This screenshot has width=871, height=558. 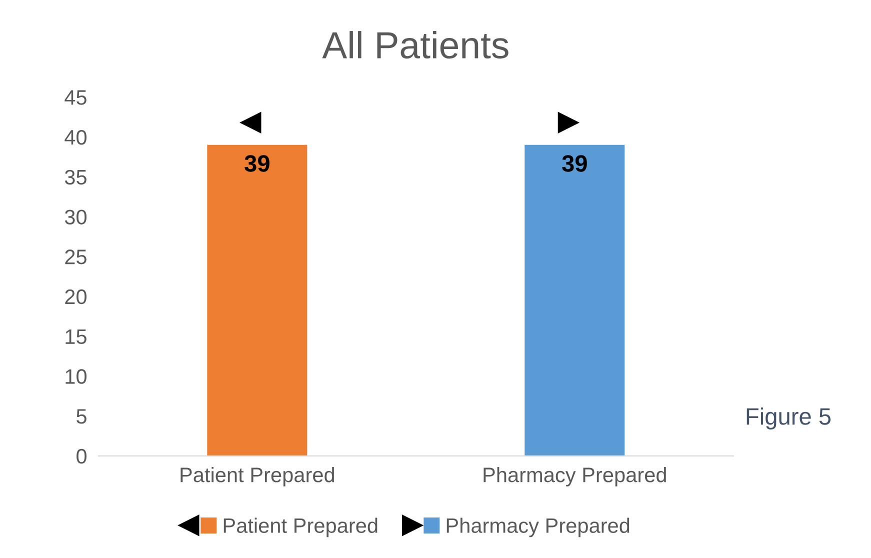 I want to click on y-tick-label: 20, so click(x=75, y=296).